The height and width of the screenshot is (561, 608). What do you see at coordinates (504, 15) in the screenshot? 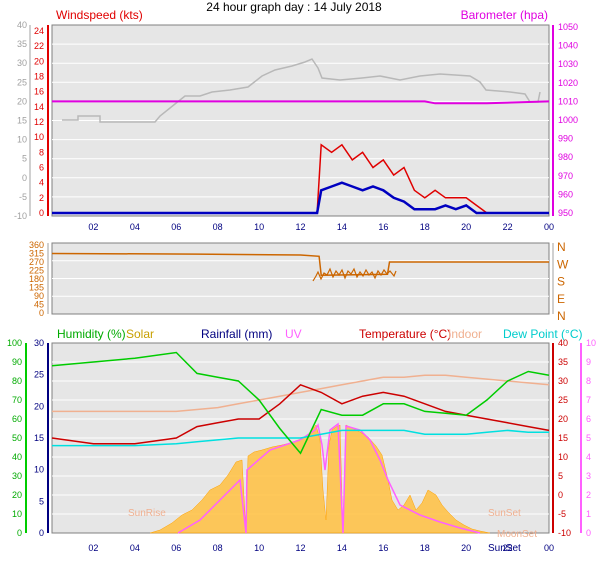
I see `baro-axis-label: Barometer (hpa)` at bounding box center [504, 15].